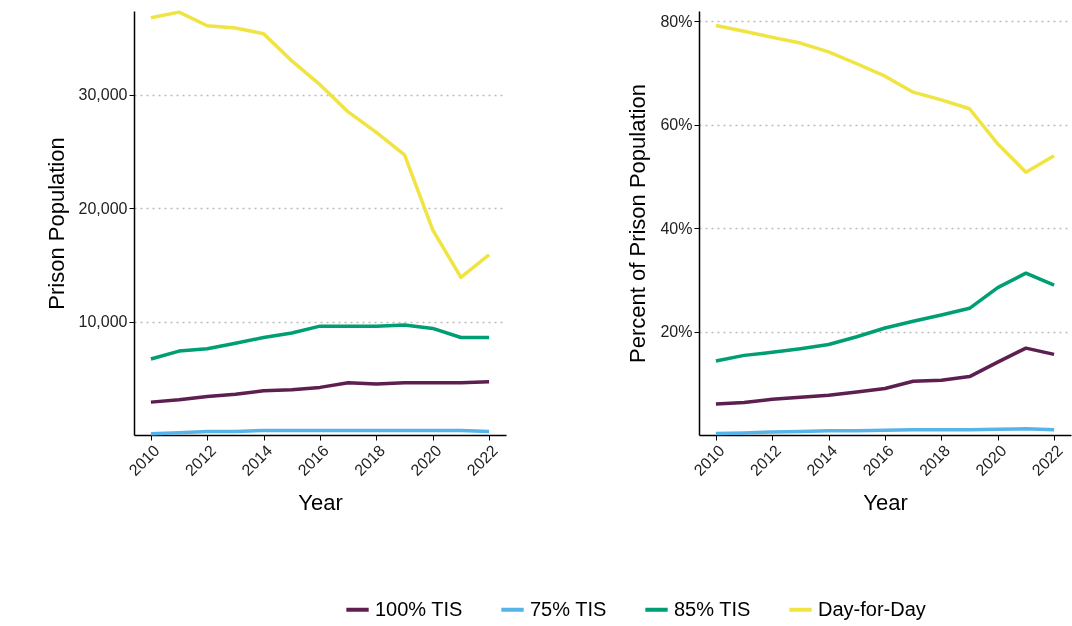 The width and height of the screenshot is (1072, 626). What do you see at coordinates (568, 608) in the screenshot?
I see `legend-label: 75% TIS` at bounding box center [568, 608].